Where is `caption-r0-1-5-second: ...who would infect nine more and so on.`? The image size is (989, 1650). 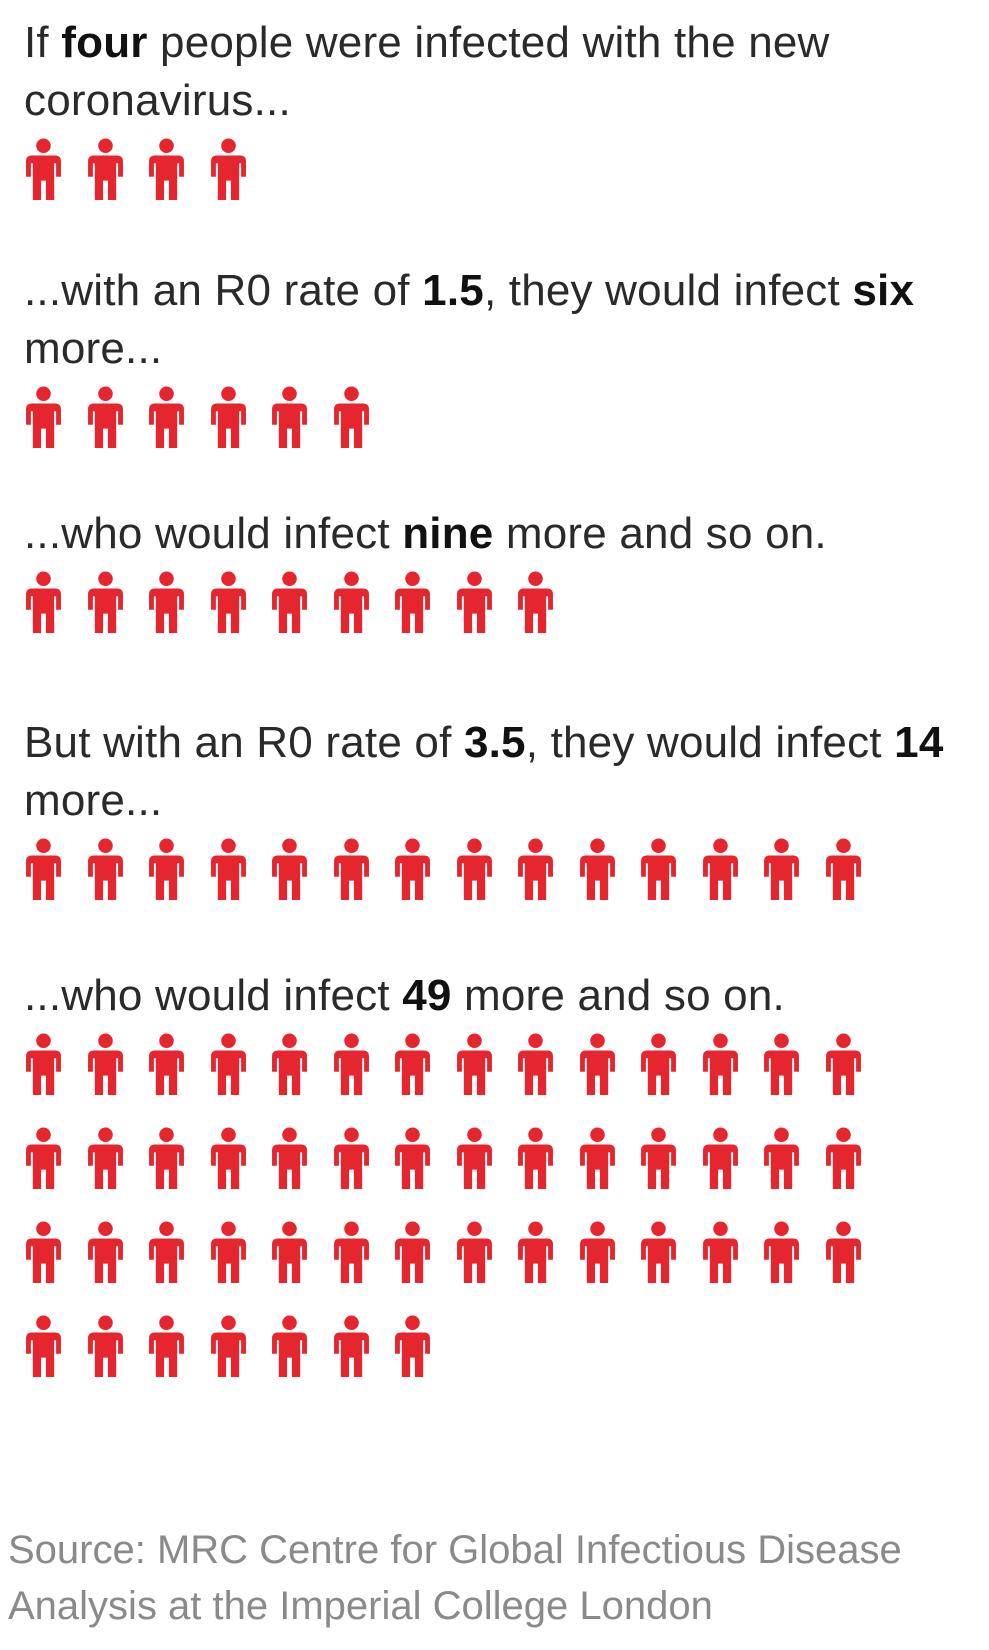
caption-r0-1-5-second: ...who would infect nine more and so on. is located at coordinates (496, 534).